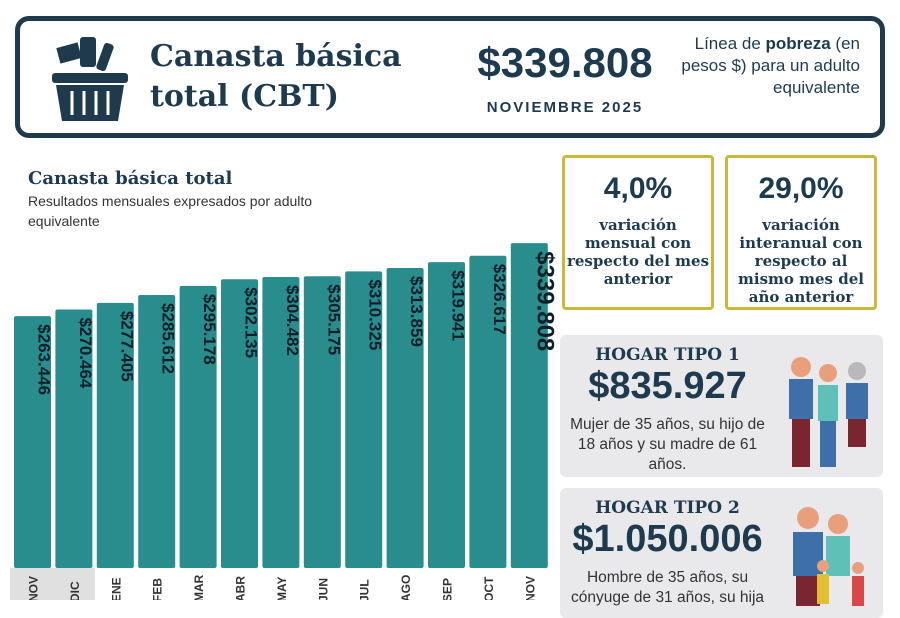 The height and width of the screenshot is (618, 900). What do you see at coordinates (52, 584) in the screenshot?
I see `highlight-band` at bounding box center [52, 584].